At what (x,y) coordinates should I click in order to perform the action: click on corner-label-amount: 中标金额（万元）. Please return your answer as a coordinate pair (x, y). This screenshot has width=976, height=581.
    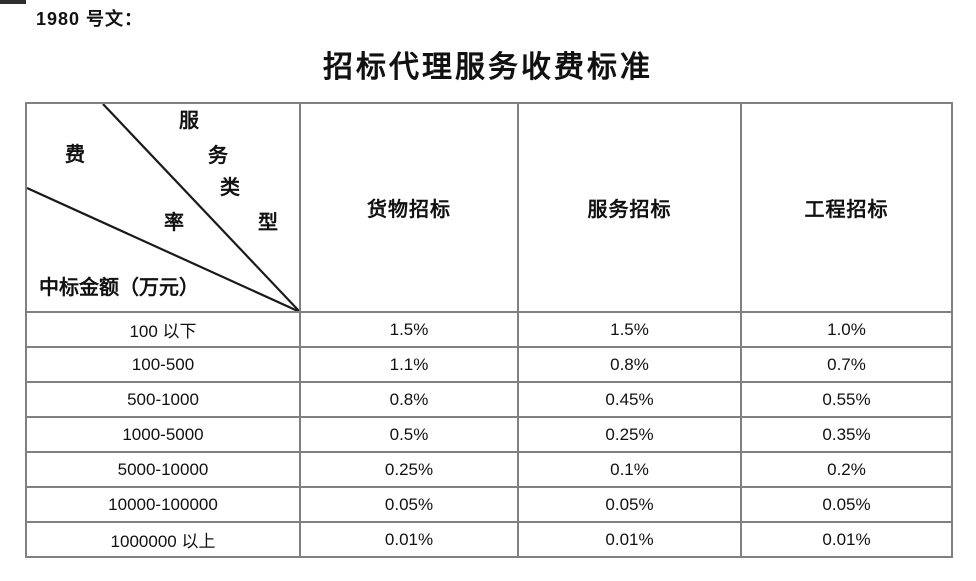
    Looking at the image, I should click on (119, 288).